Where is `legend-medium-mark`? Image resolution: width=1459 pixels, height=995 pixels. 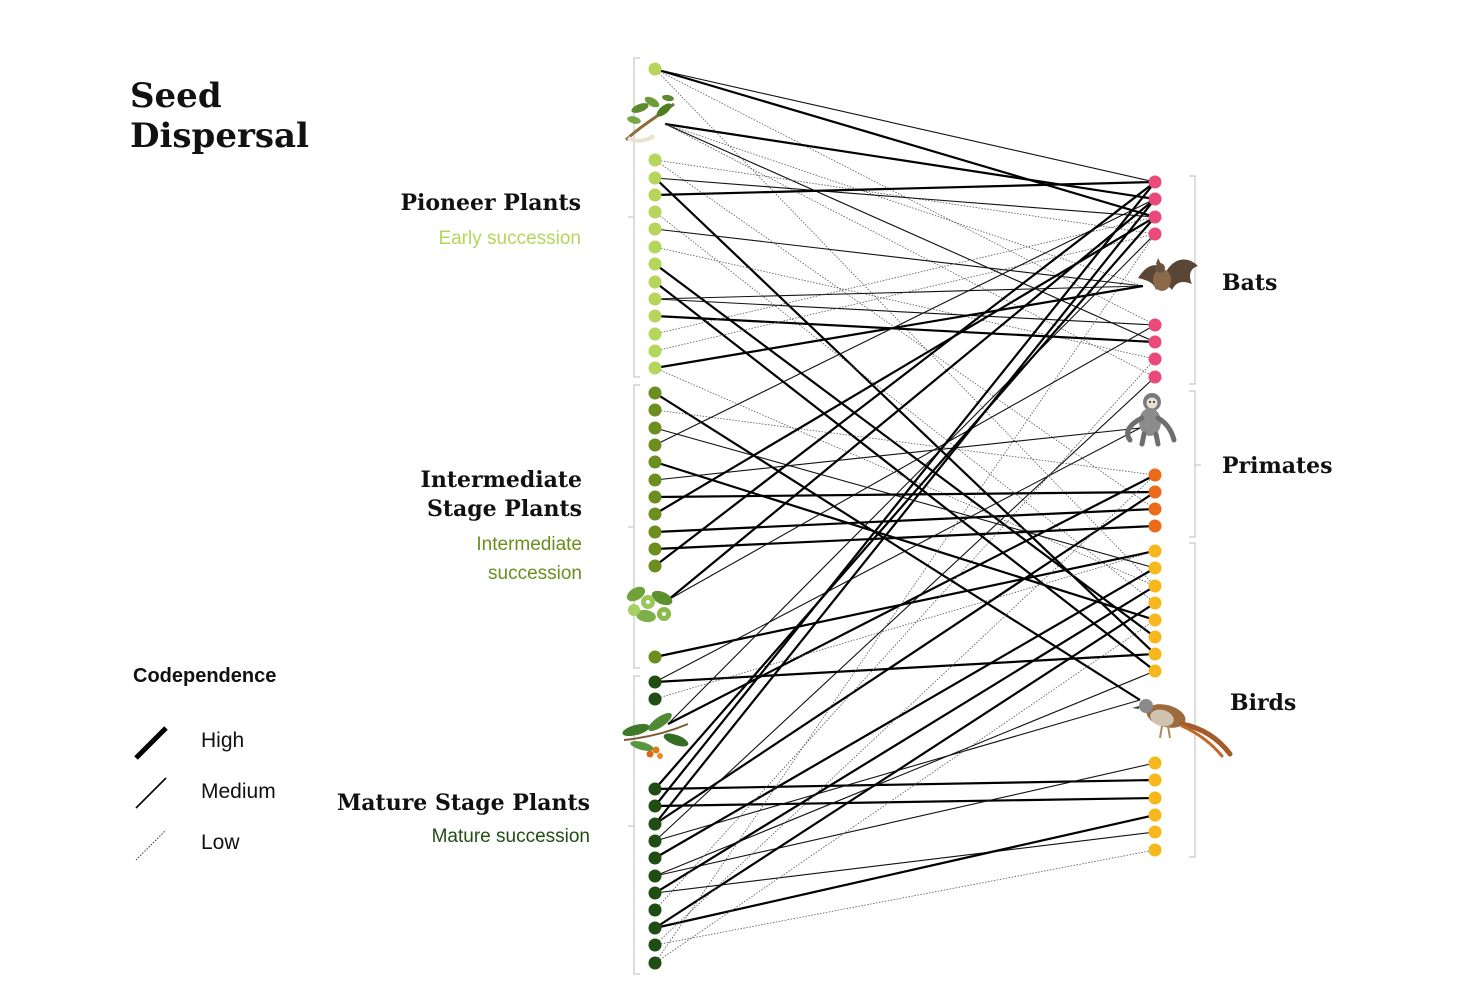 legend-medium-mark is located at coordinates (151, 793).